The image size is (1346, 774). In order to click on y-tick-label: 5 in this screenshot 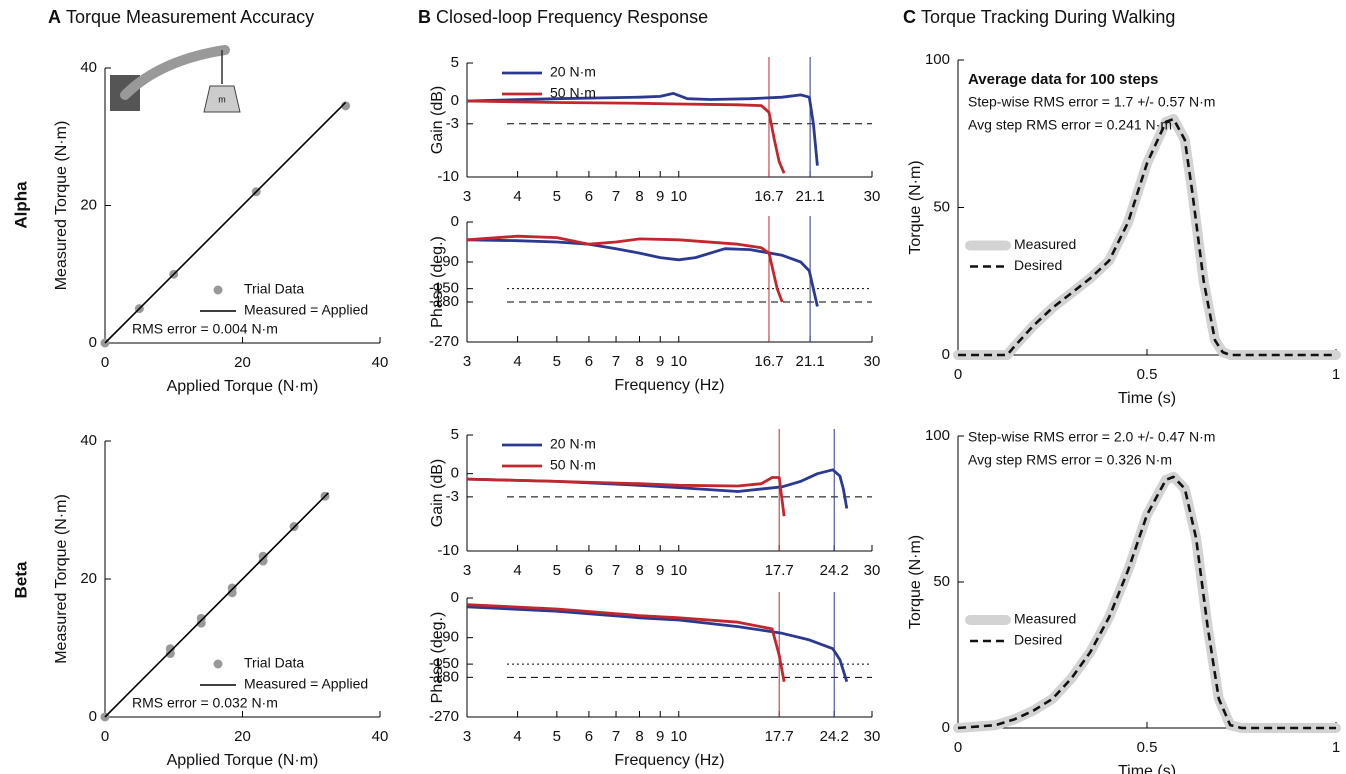, I will do `click(455, 62)`.